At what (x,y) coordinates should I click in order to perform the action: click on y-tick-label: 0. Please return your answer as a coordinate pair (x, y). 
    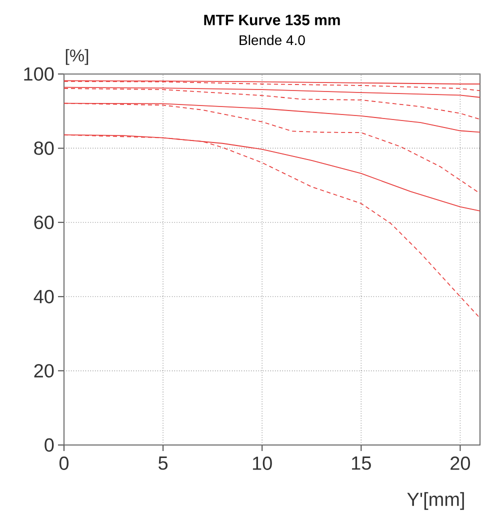
    Looking at the image, I should click on (49, 445).